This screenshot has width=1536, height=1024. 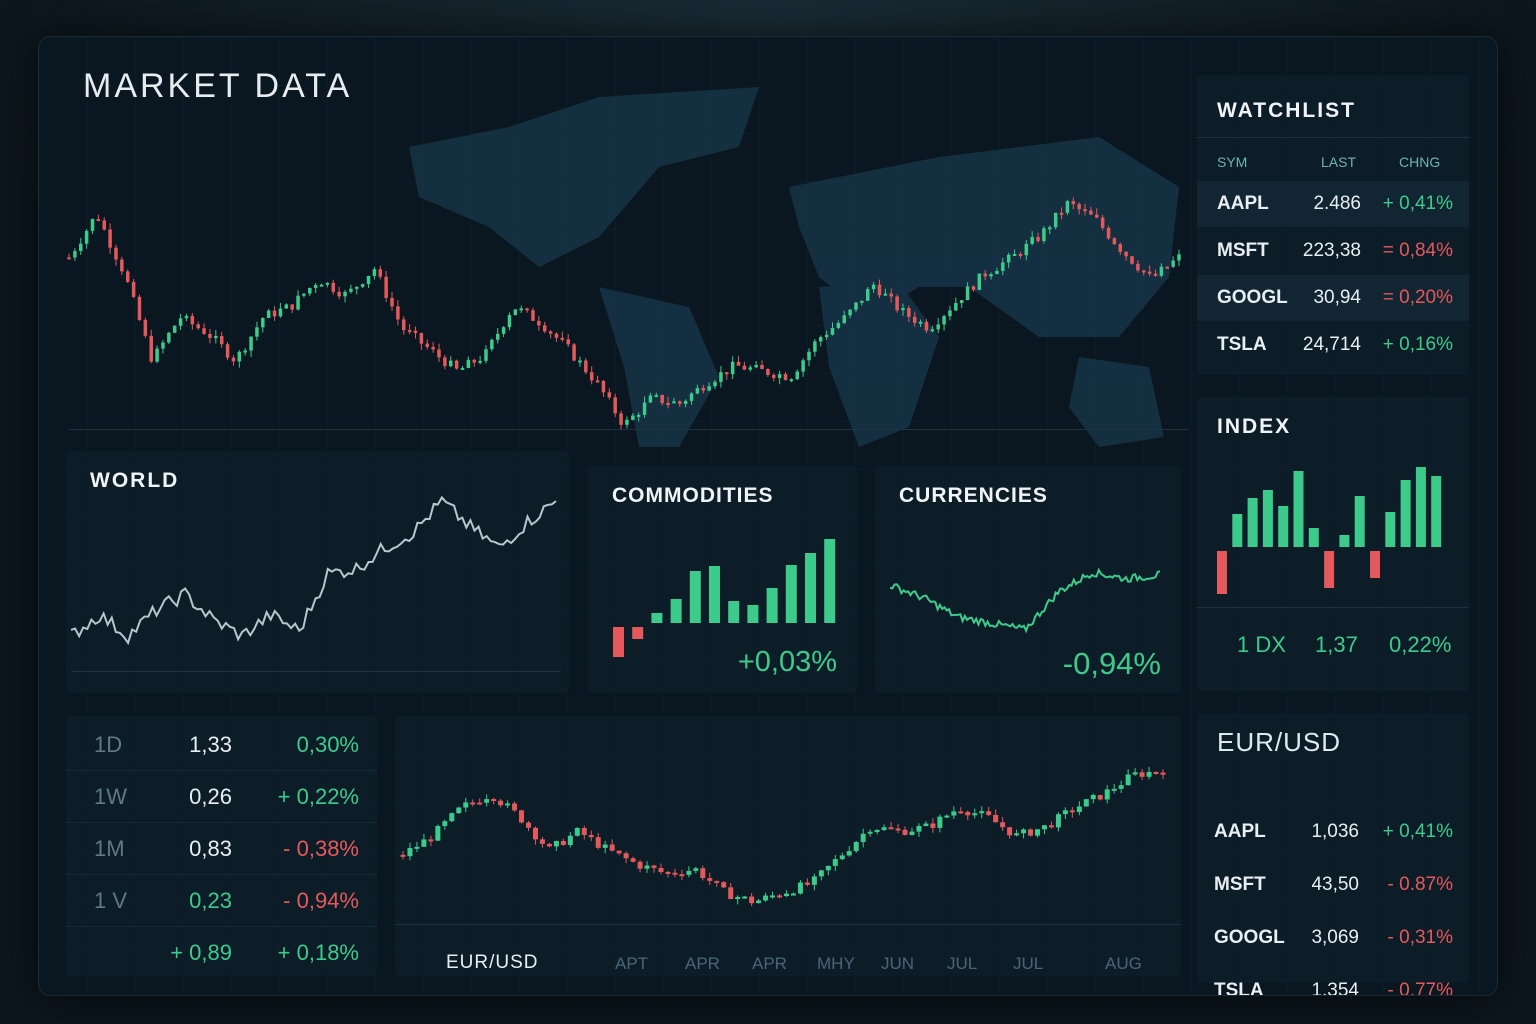 I want to click on value: 0,26, so click(x=210, y=796).